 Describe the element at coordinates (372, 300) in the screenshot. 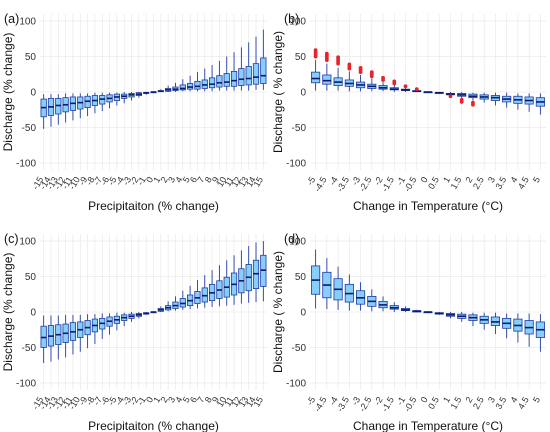

I see `box--2.5` at that location.